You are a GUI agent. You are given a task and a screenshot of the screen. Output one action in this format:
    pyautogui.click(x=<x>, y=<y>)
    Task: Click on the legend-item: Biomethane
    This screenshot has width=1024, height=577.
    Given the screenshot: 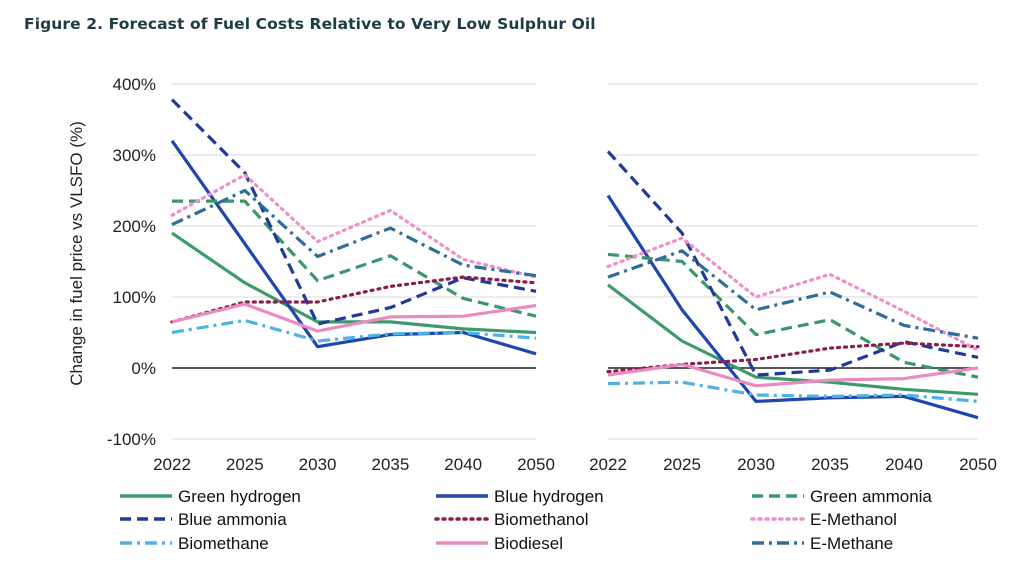 What is the action you would take?
    pyautogui.click(x=194, y=543)
    